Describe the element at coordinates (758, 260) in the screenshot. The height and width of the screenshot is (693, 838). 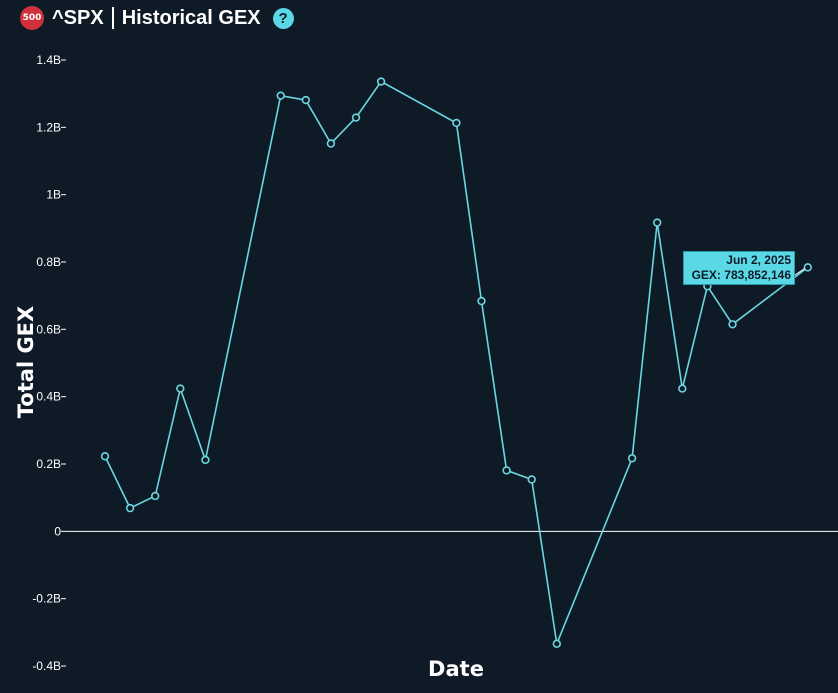
I see `tooltip-date: Jun 2, 2025` at that location.